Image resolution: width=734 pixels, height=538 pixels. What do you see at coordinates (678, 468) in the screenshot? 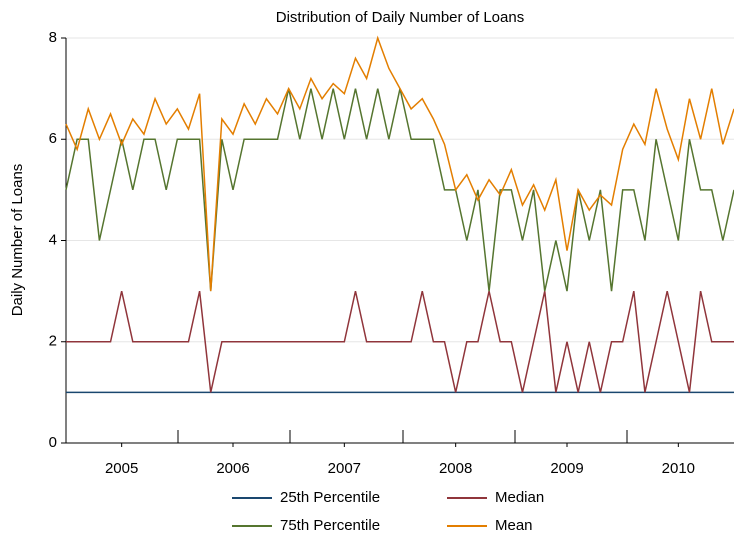
I see `x-tick-label: 2010` at bounding box center [678, 468].